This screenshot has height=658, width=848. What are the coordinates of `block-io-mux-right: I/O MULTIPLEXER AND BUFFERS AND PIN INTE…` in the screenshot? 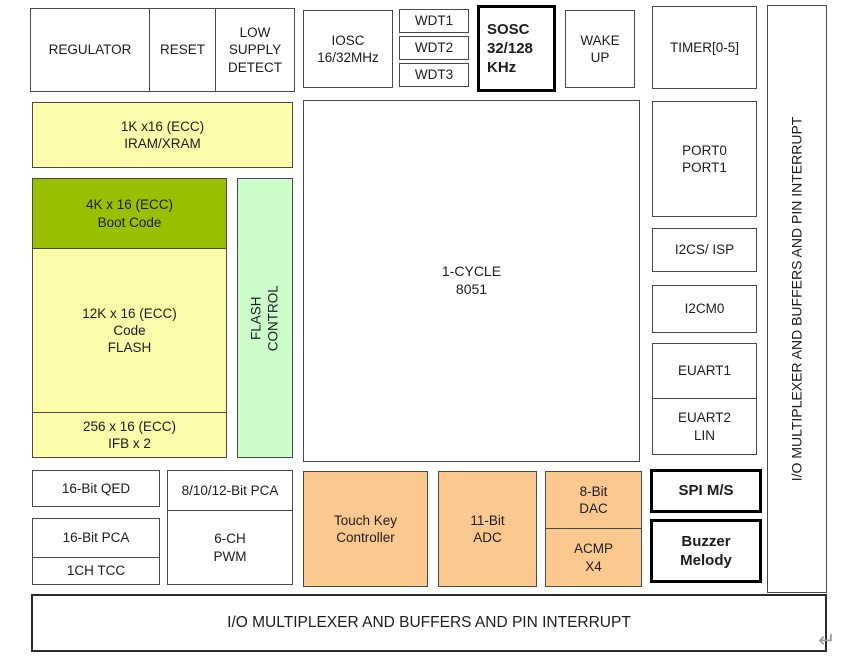 It's located at (797, 299).